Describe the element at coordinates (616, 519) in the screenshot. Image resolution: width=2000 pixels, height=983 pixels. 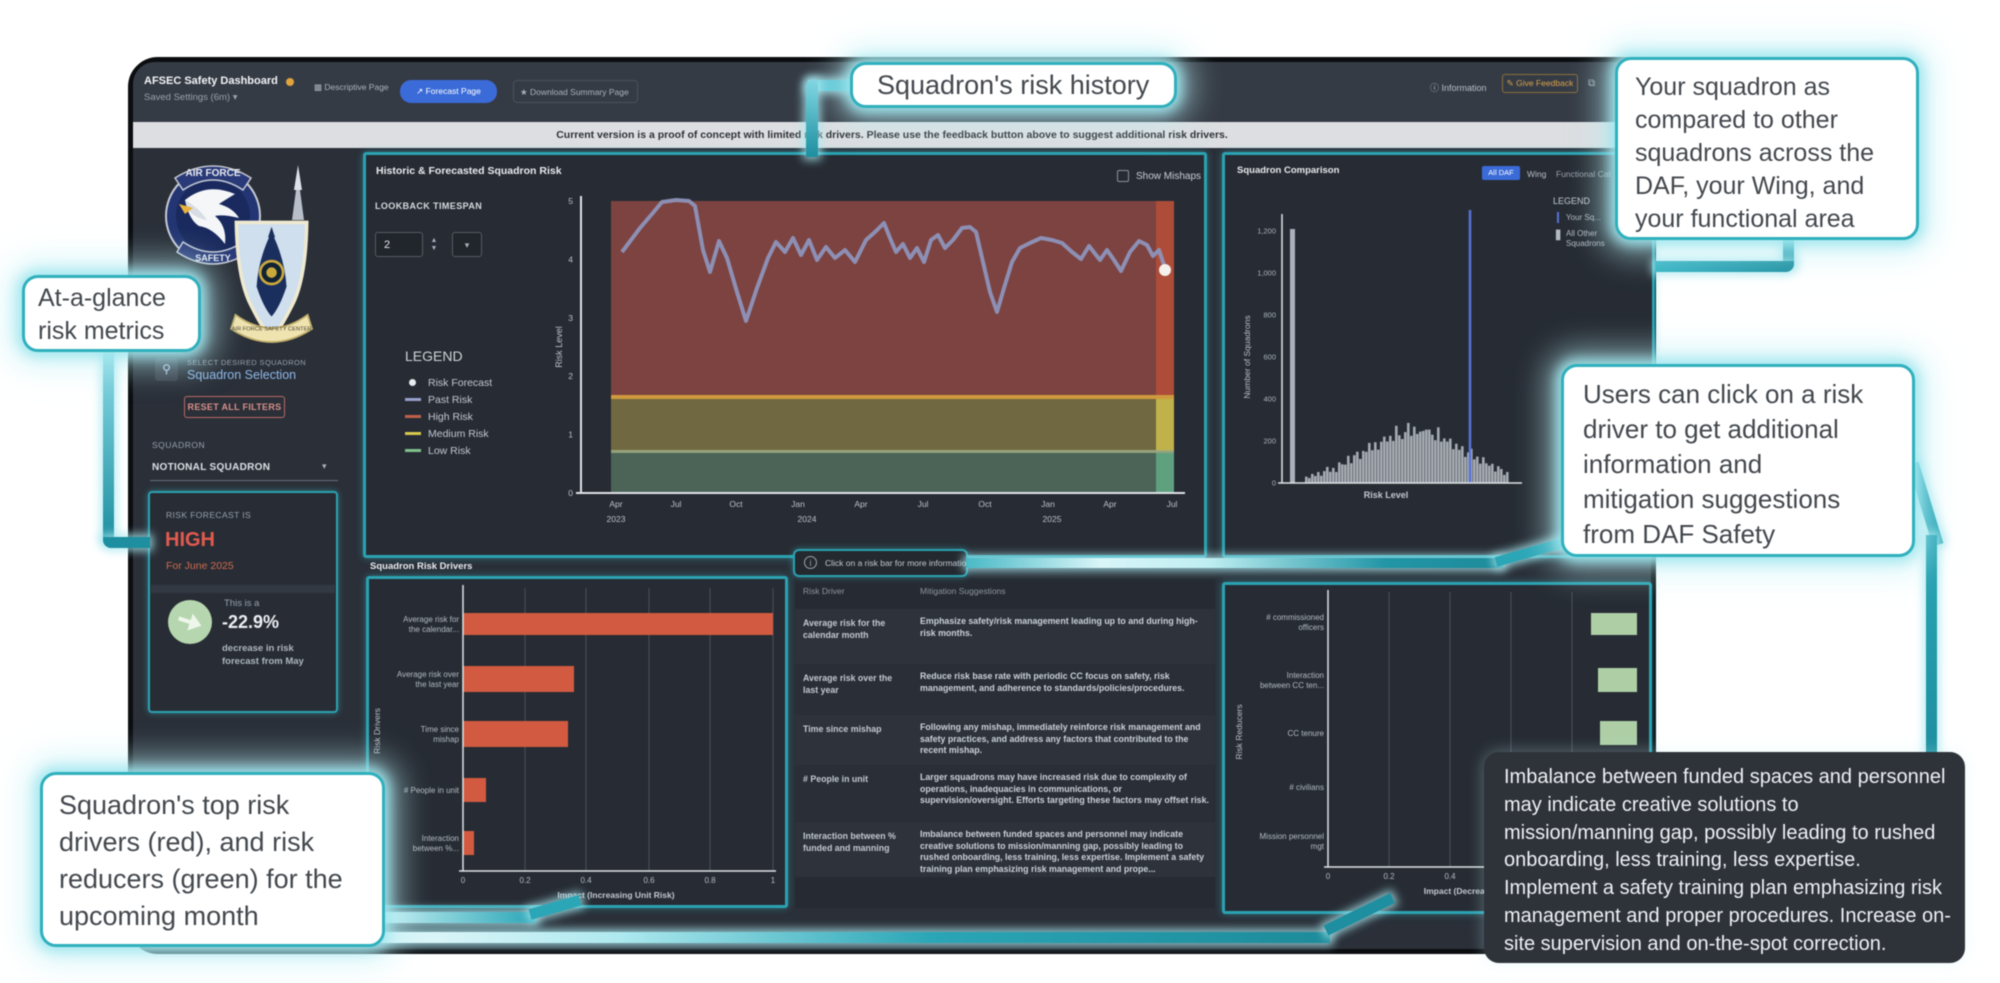
I see `svg-text: 2023` at that location.